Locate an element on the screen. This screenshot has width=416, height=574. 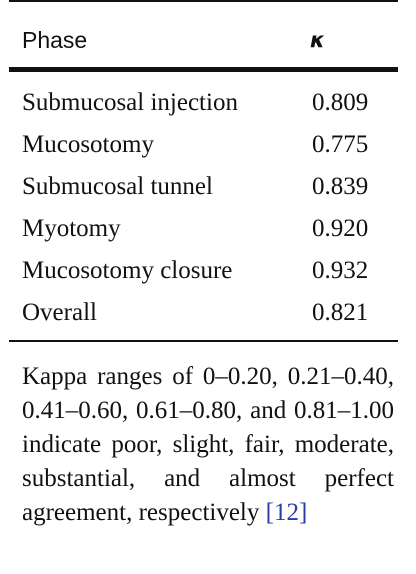
row-kappa: 0.821 is located at coordinates (340, 312).